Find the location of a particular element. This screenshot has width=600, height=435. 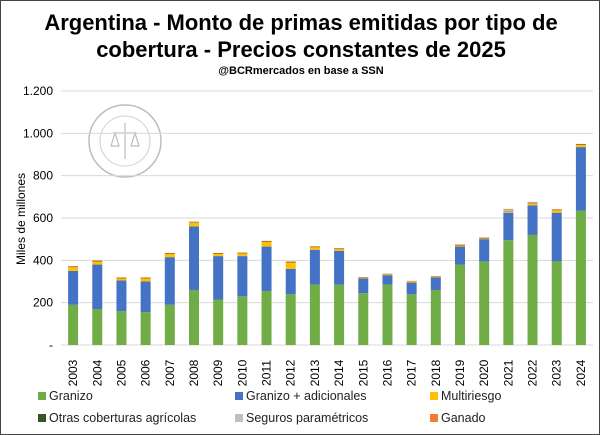

bar-segment-ganado-2008 is located at coordinates (194, 222).